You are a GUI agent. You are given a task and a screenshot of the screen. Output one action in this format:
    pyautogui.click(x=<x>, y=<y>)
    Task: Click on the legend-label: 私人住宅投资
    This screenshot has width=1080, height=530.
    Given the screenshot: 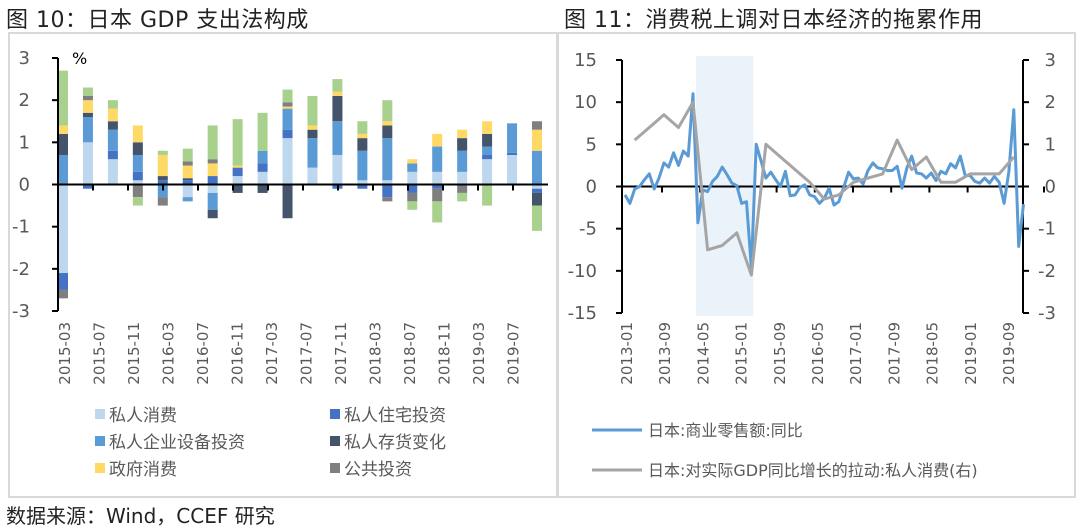 What is the action you would take?
    pyautogui.click(x=395, y=416)
    